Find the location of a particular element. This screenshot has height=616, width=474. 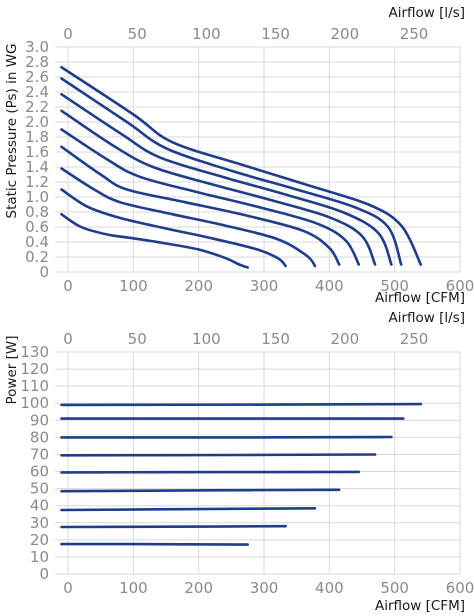

power-y-tick-label: 90 is located at coordinates (39, 420).